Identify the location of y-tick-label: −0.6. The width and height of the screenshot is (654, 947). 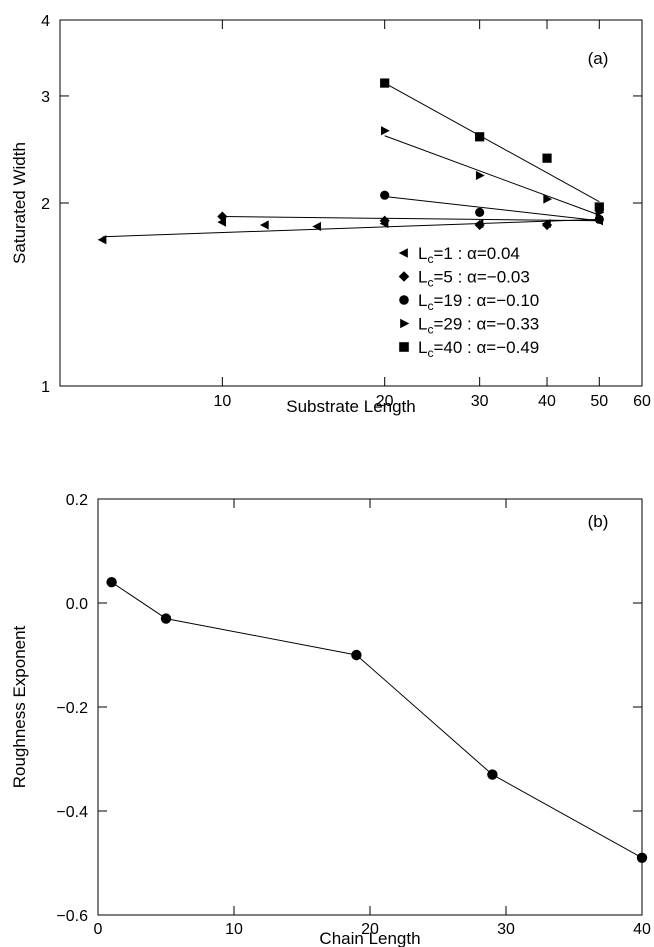
(72, 916).